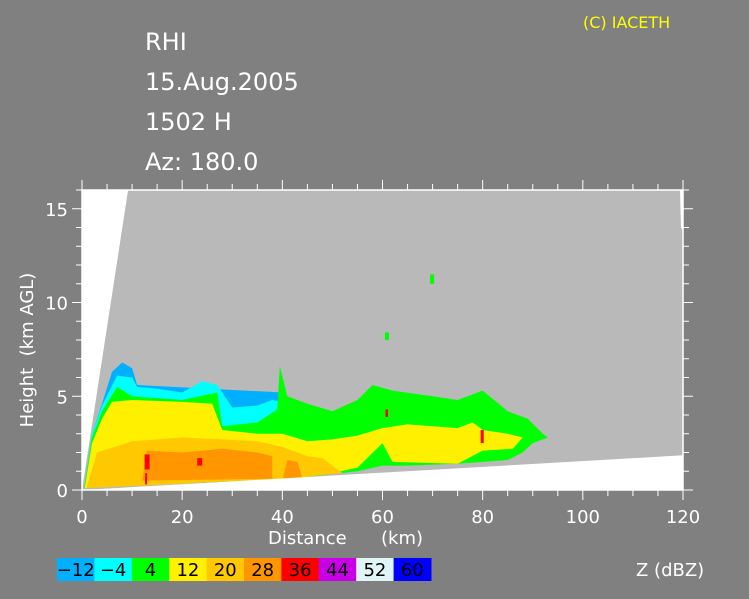 Image resolution: width=749 pixels, height=599 pixels. What do you see at coordinates (482, 517) in the screenshot?
I see `x-tick-label: 80` at bounding box center [482, 517].